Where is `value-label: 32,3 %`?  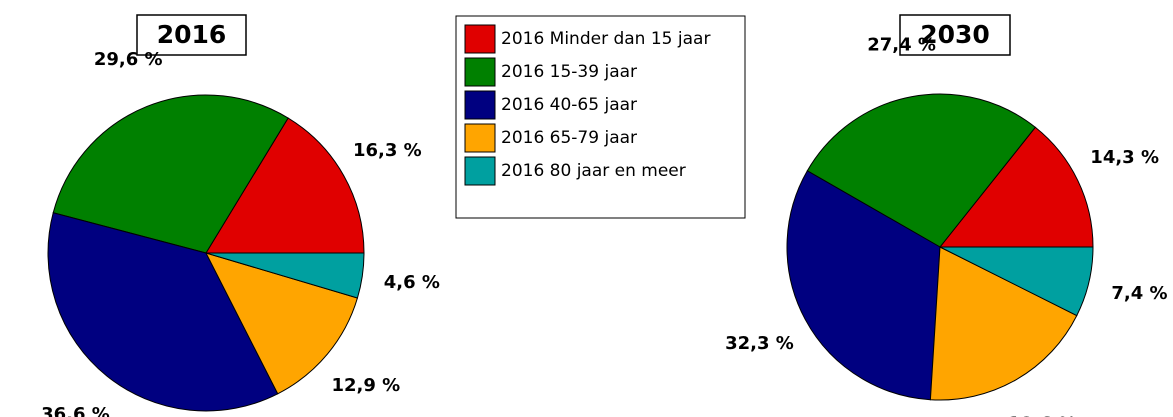 value-label: 32,3 % is located at coordinates (759, 343).